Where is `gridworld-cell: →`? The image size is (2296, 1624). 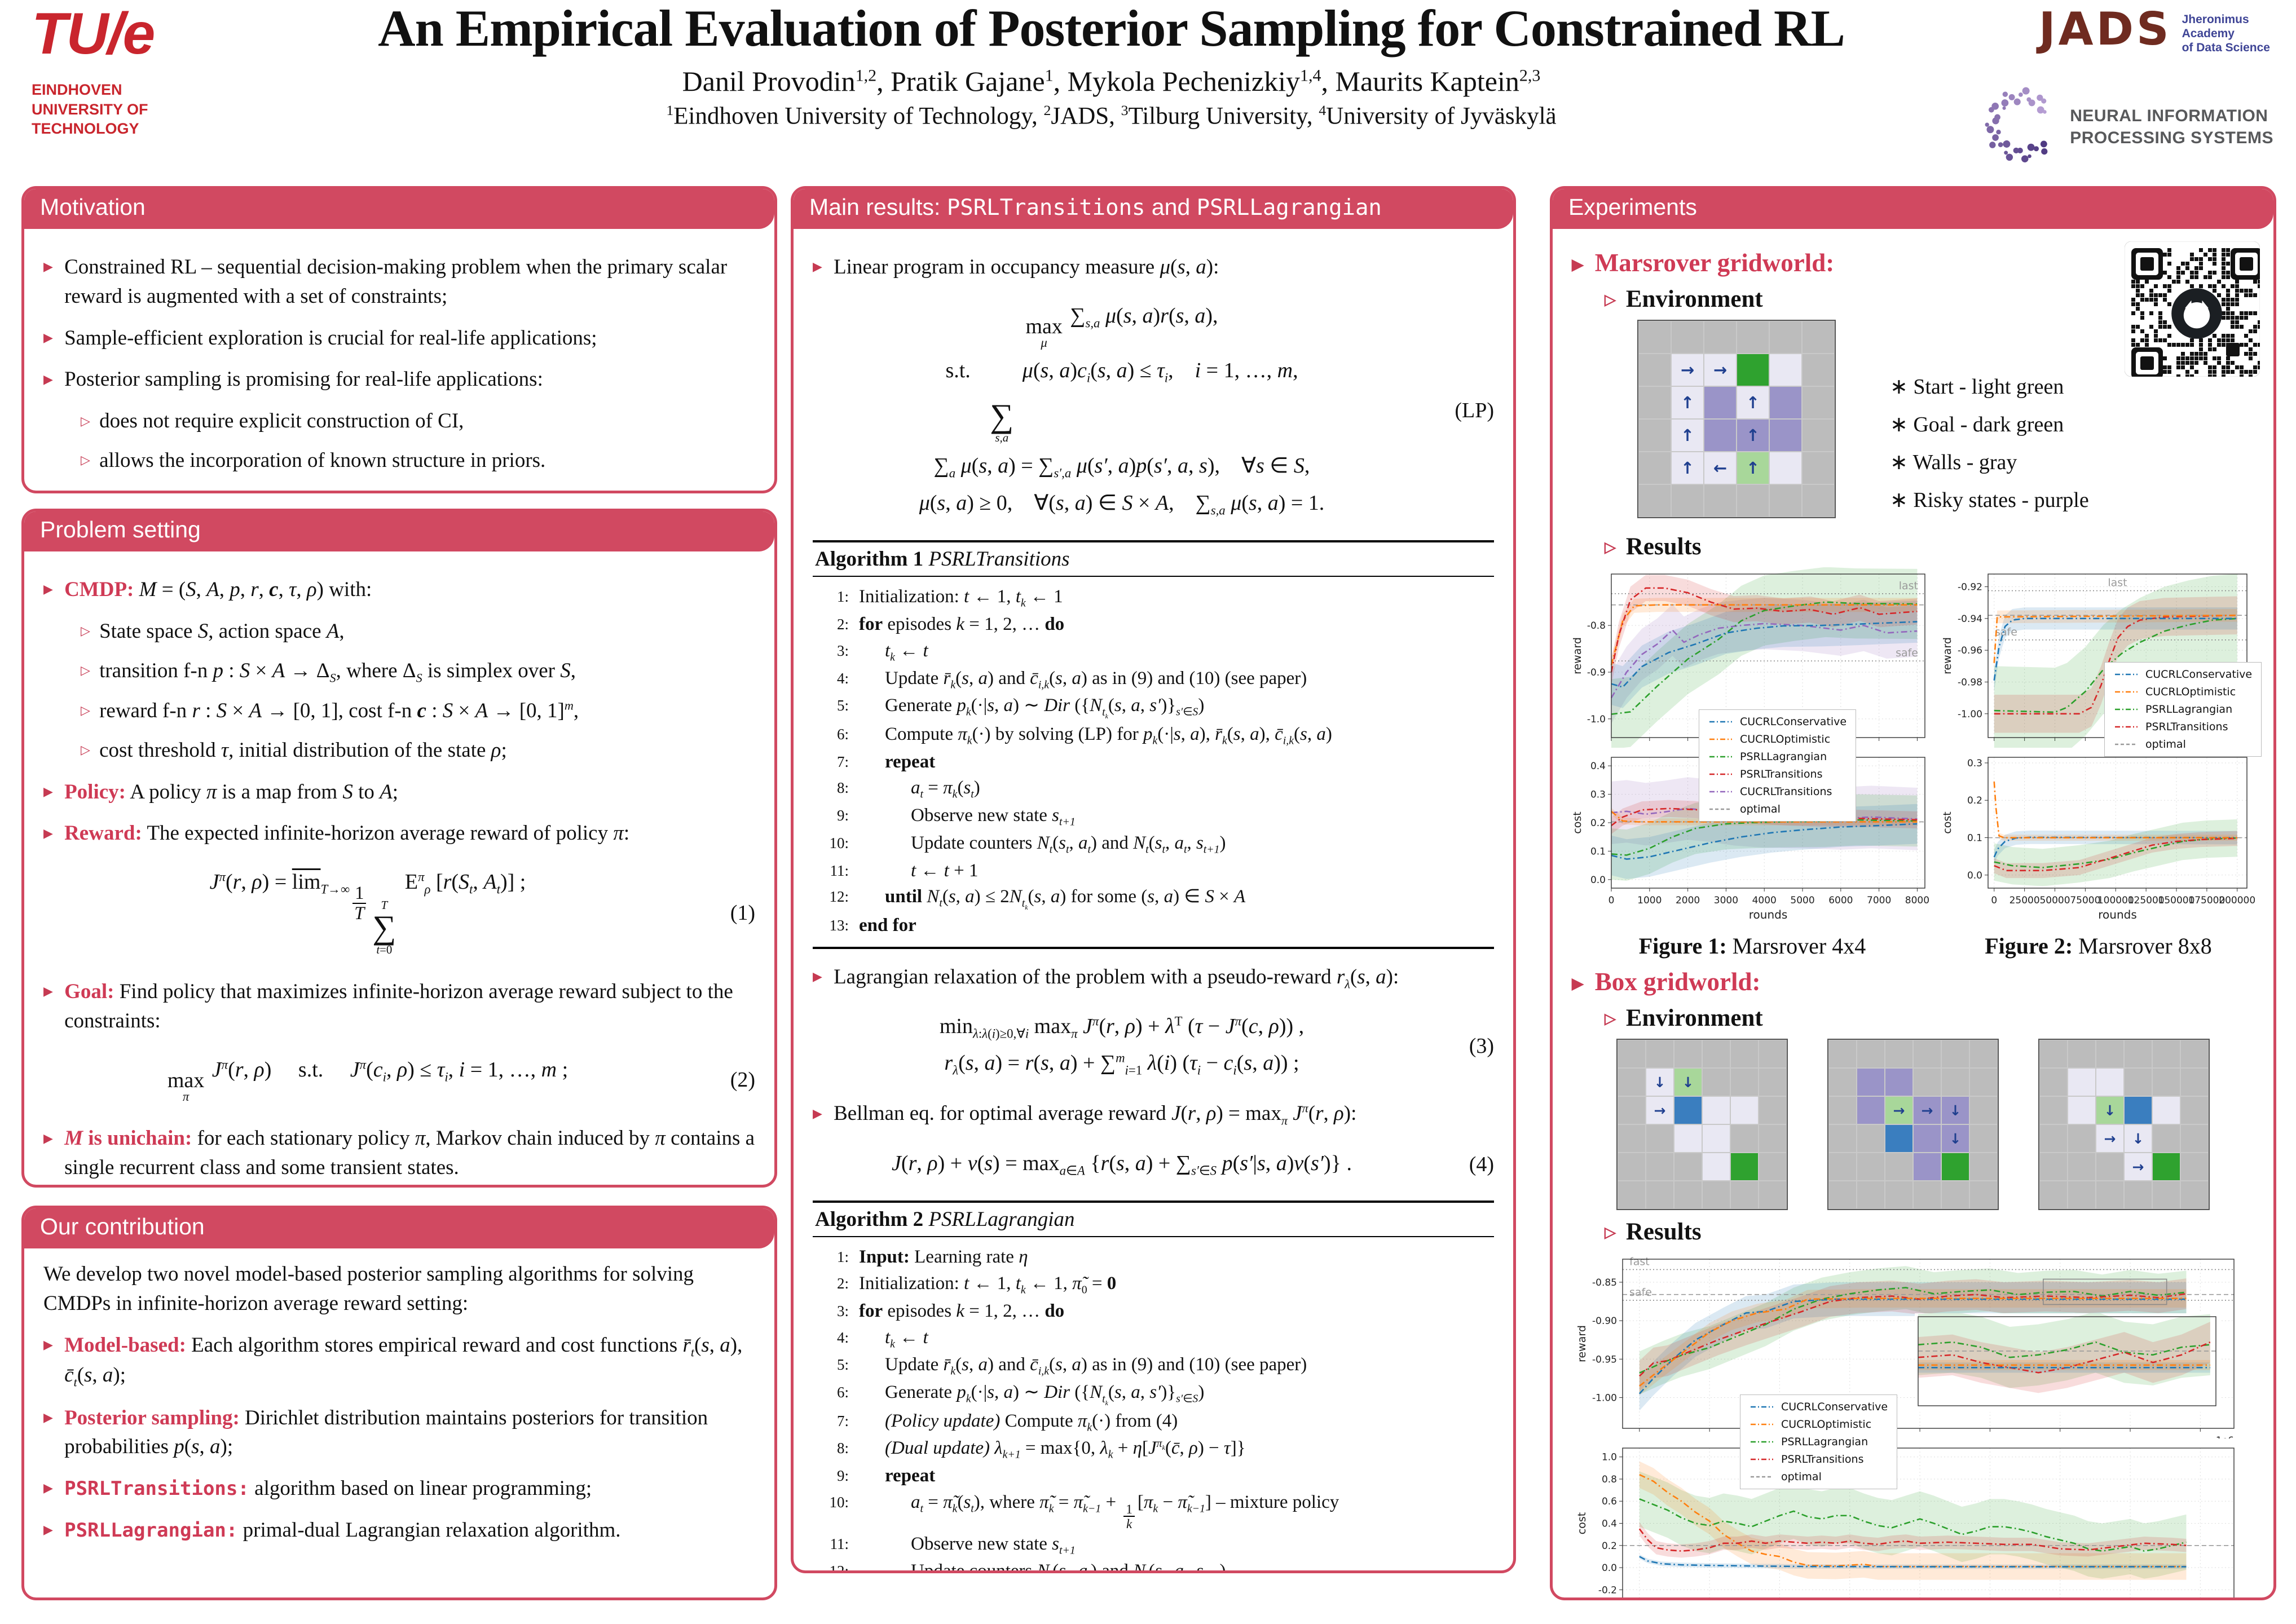
gridworld-cell: → is located at coordinates (1720, 370).